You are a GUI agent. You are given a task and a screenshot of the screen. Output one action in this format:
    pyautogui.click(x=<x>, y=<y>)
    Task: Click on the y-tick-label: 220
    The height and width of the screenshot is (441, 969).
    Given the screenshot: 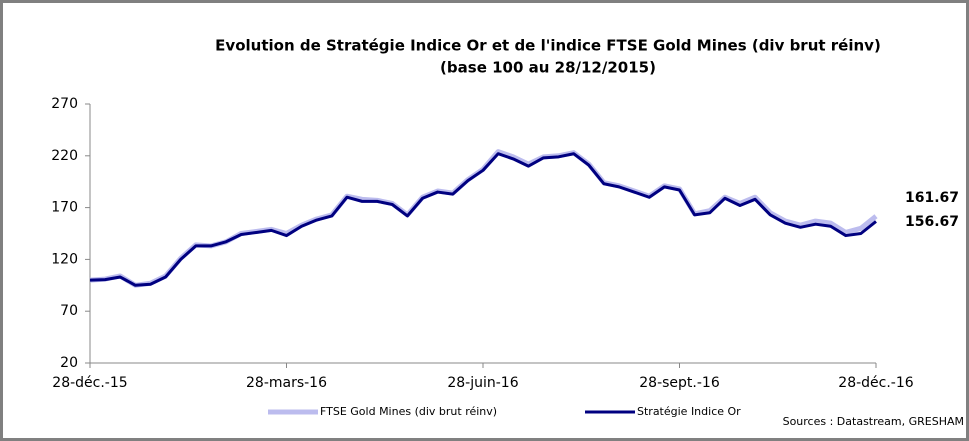 What is the action you would take?
    pyautogui.click(x=64, y=156)
    